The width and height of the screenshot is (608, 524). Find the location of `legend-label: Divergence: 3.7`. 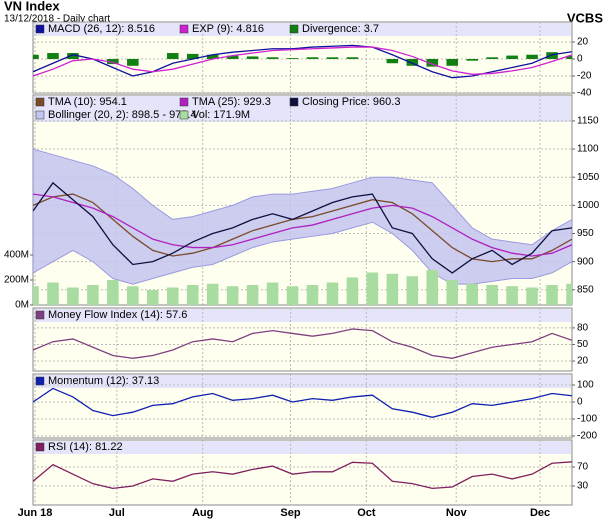

legend-label: Divergence: 3.7 is located at coordinates (340, 29).